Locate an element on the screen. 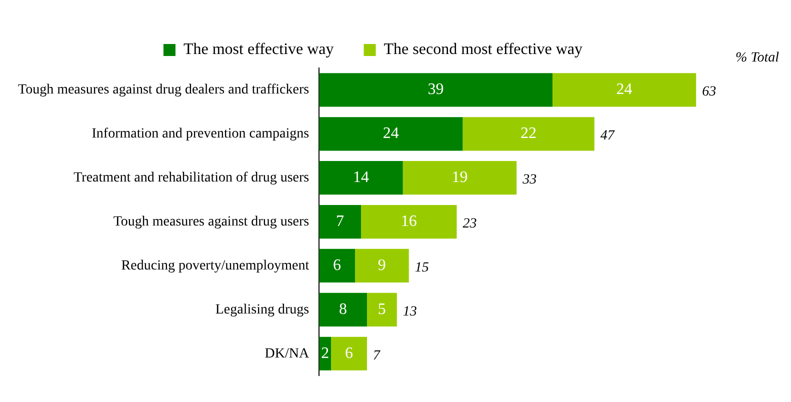  data-label: 16 is located at coordinates (408, 221).